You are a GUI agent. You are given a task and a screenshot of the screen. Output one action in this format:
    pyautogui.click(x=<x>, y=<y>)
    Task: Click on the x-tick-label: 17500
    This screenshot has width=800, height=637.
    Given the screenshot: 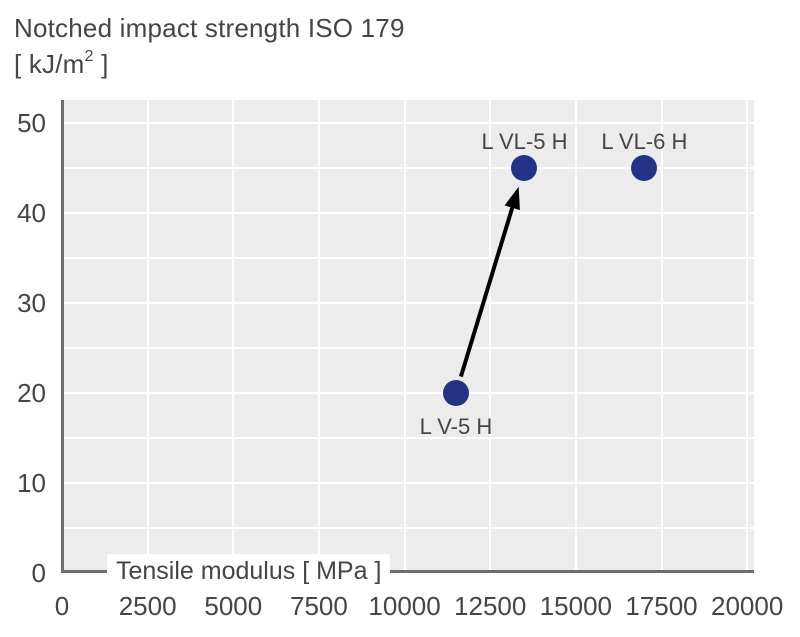 What is the action you would take?
    pyautogui.click(x=661, y=606)
    